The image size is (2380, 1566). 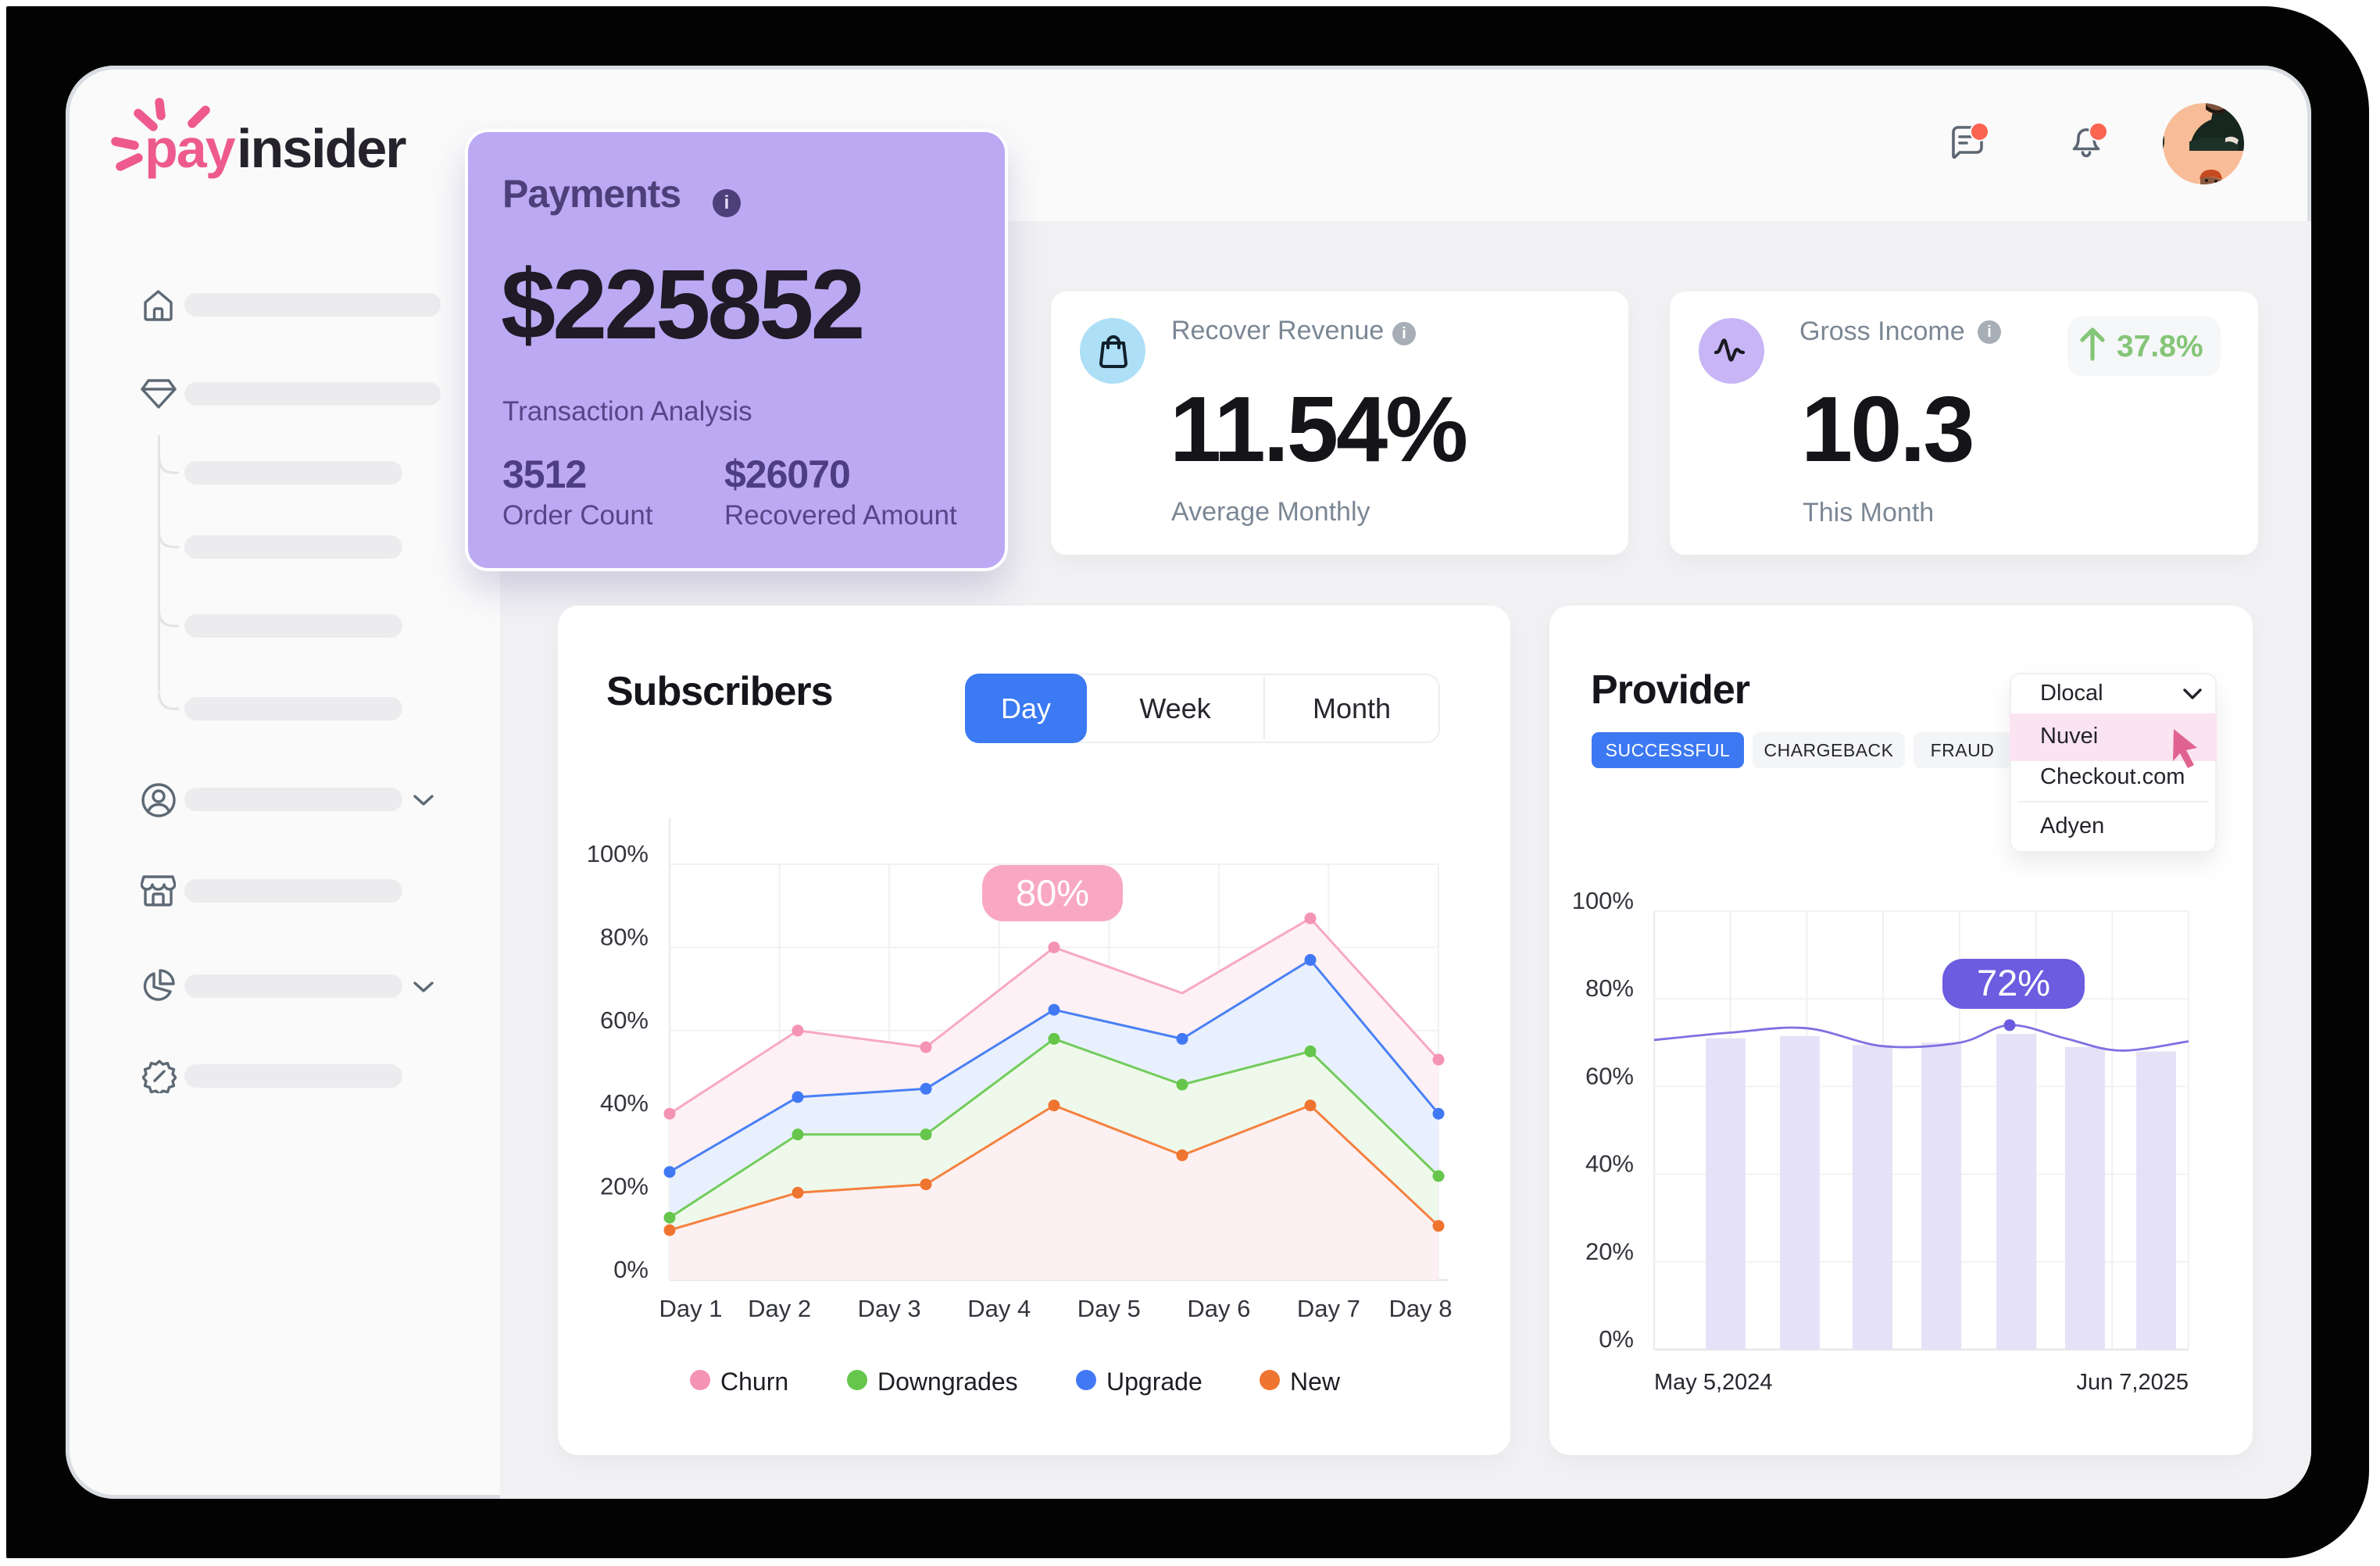 I want to click on svg-text: insider, so click(x=321, y=148).